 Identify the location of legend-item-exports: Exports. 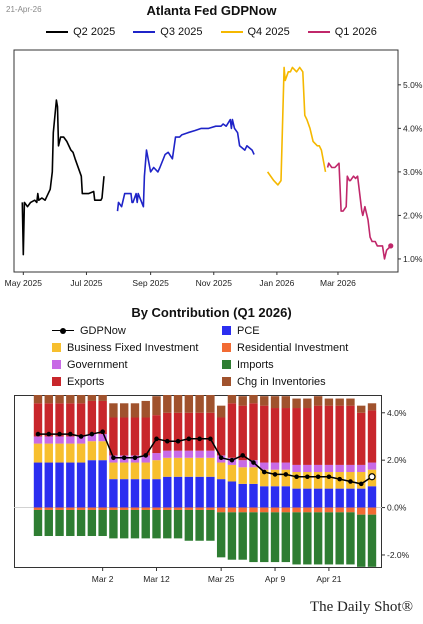
(137, 381).